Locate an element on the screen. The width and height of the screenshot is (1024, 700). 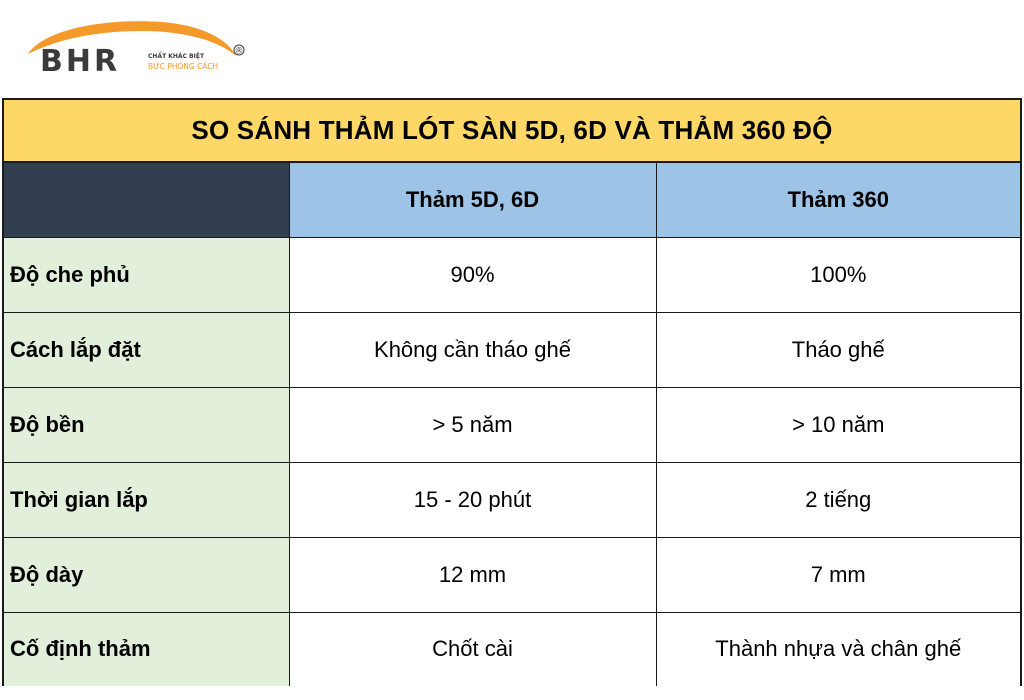
car-swoosh-icon is located at coordinates (132, 38).